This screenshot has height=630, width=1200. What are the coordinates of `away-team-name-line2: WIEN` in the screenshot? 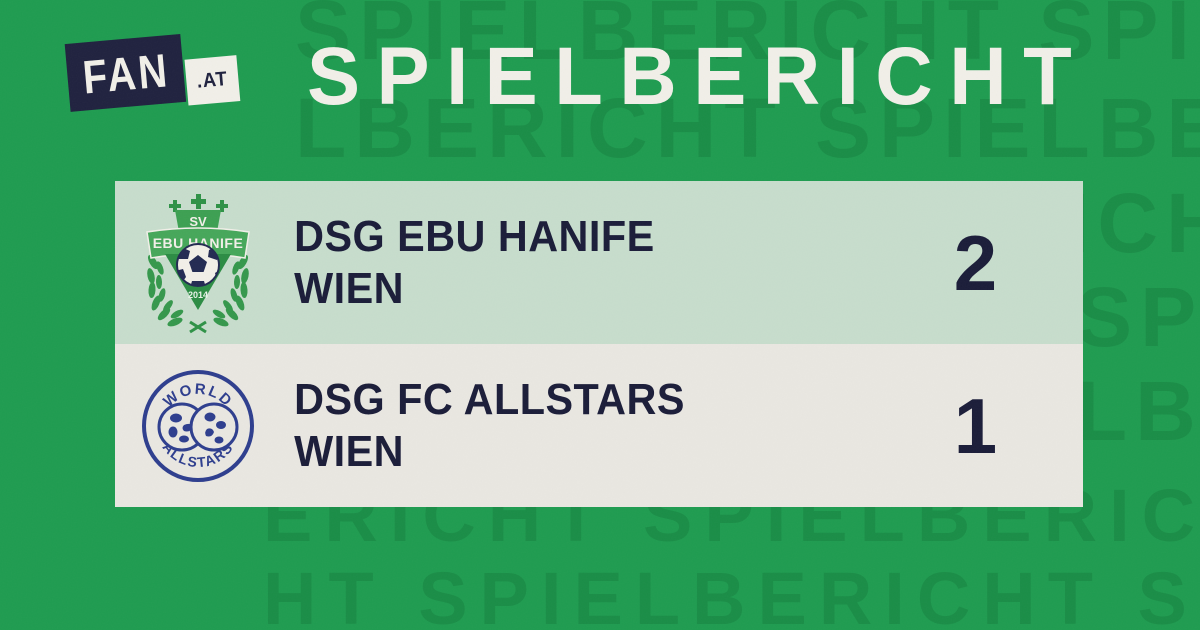 It's located at (349, 451).